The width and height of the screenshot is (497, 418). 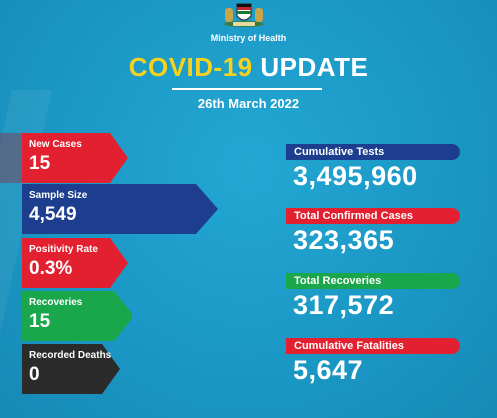 I want to click on stat-label: Recoveries, so click(x=56, y=302).